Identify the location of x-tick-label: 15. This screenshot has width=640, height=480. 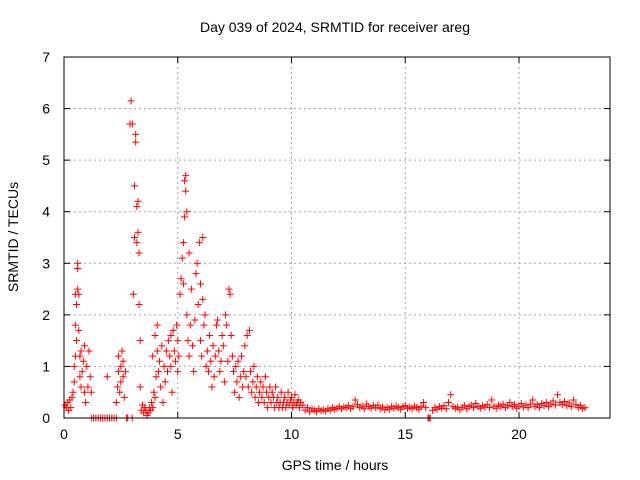
(405, 434).